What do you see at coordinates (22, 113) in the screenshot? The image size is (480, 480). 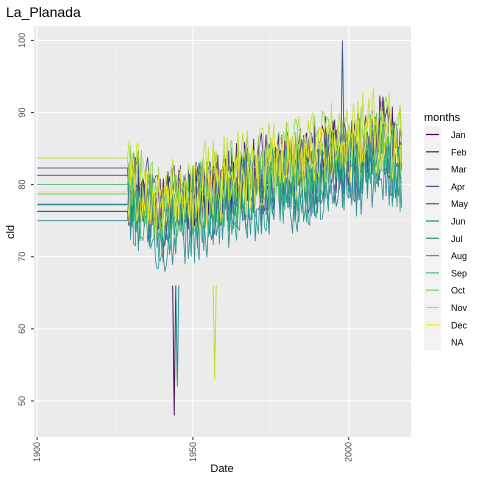 I see `y-tick-label: 90` at bounding box center [22, 113].